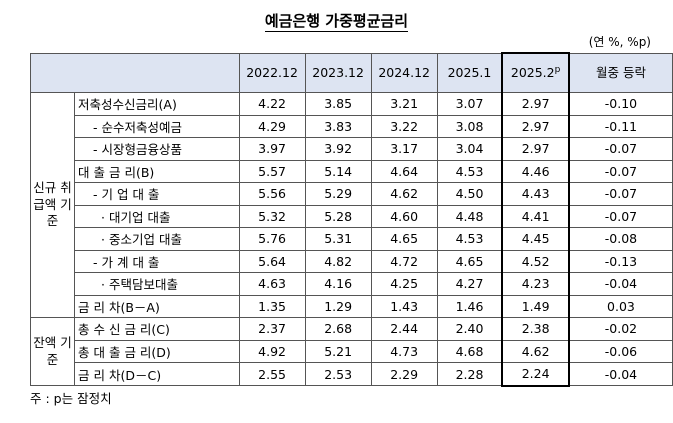  I want to click on value-cell: 1.29, so click(338, 306).